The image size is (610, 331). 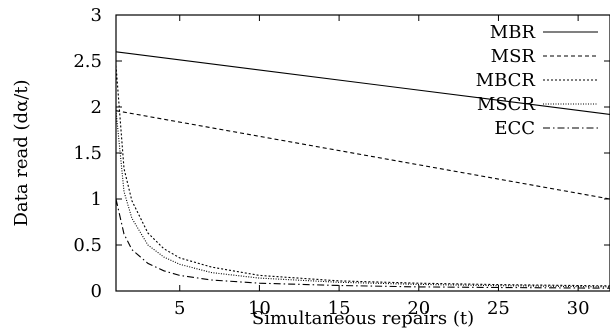 I want to click on x-tick-label: 10, so click(x=259, y=308).